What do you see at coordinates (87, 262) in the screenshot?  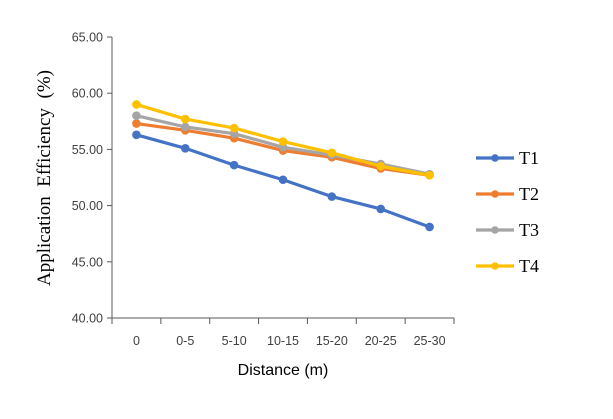 I see `y-tick-label: 45.00` at bounding box center [87, 262].